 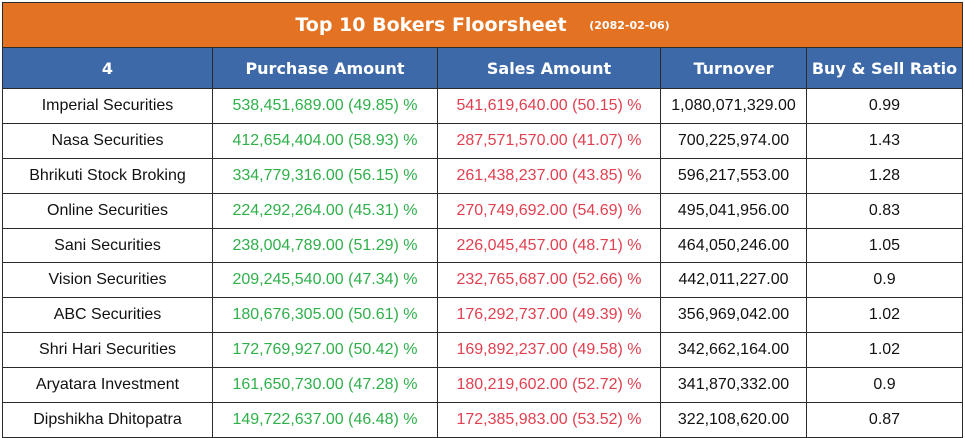 I want to click on sales-amount: 176,292,737.00 (49.39) %, so click(x=549, y=315).